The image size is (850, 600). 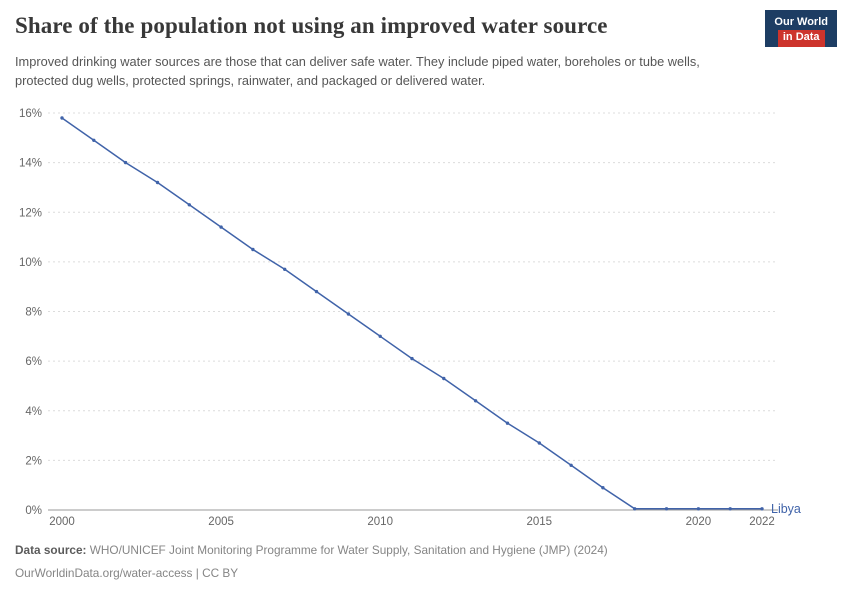 What do you see at coordinates (699, 522) in the screenshot?
I see `x-tick-label: 2020` at bounding box center [699, 522].